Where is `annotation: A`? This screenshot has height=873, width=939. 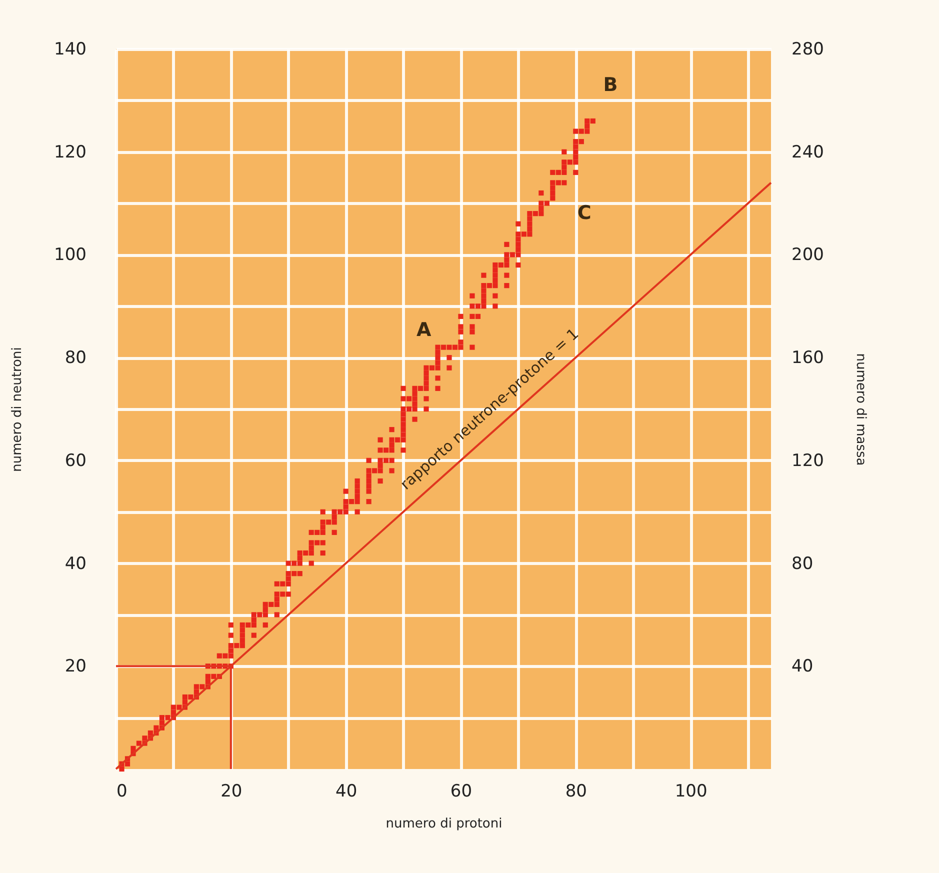
annotation: A is located at coordinates (424, 329).